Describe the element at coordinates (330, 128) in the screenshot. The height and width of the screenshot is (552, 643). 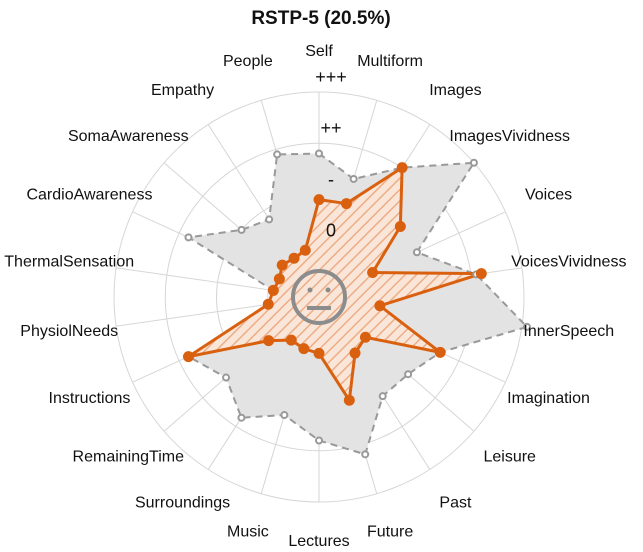
I see `r-tick-label: ++` at that location.